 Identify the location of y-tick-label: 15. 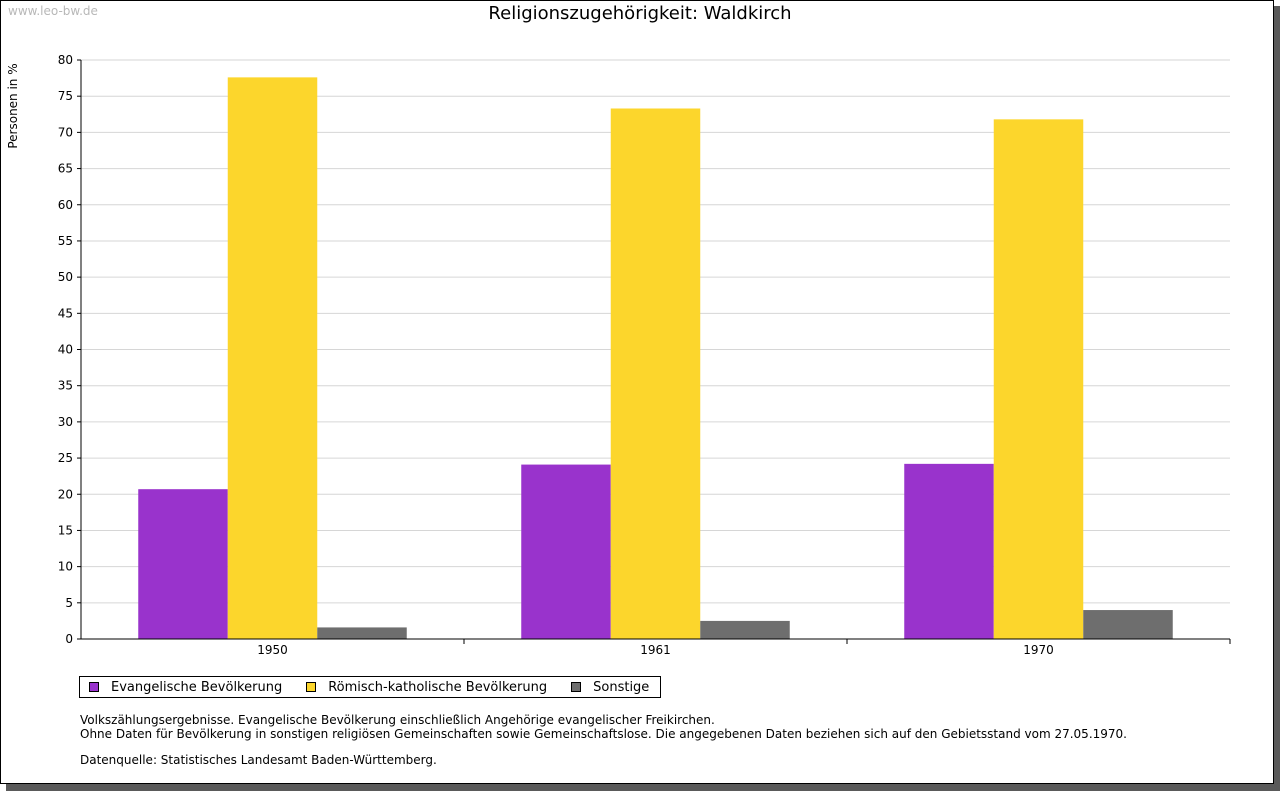
(65, 530).